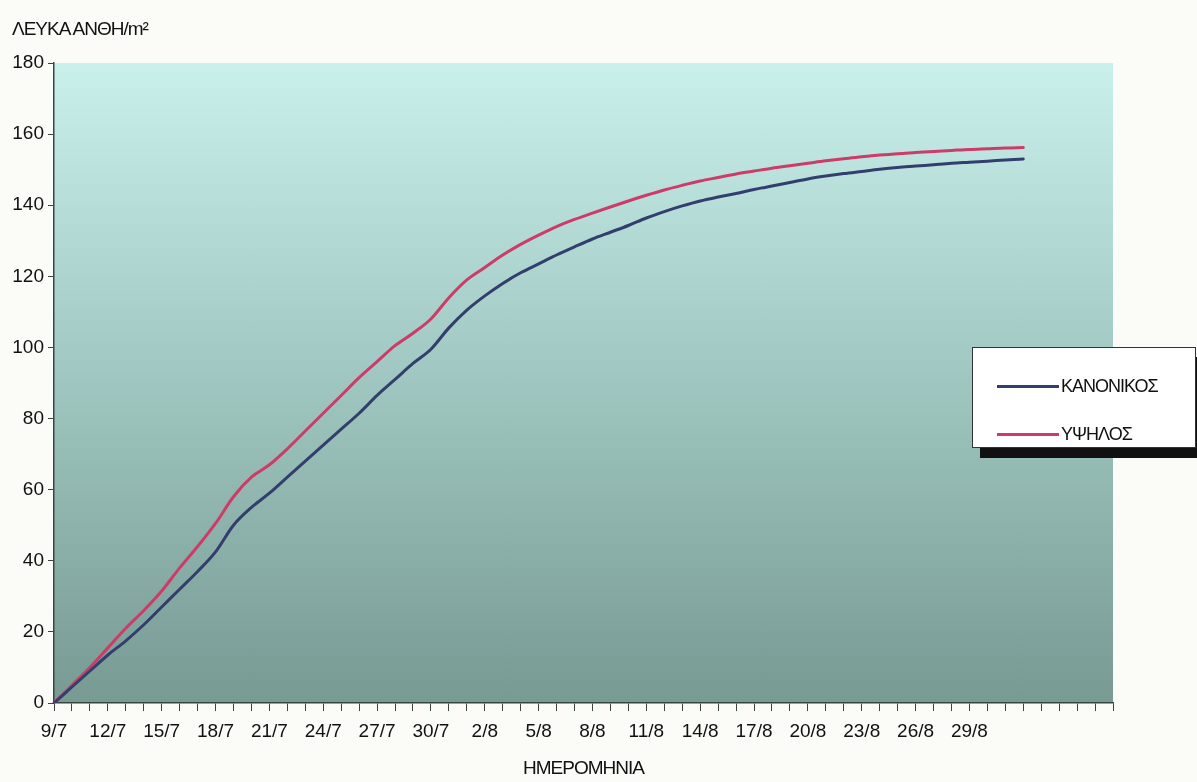 The image size is (1197, 782). Describe the element at coordinates (862, 730) in the screenshot. I see `x-tick-label: 23/8` at that location.